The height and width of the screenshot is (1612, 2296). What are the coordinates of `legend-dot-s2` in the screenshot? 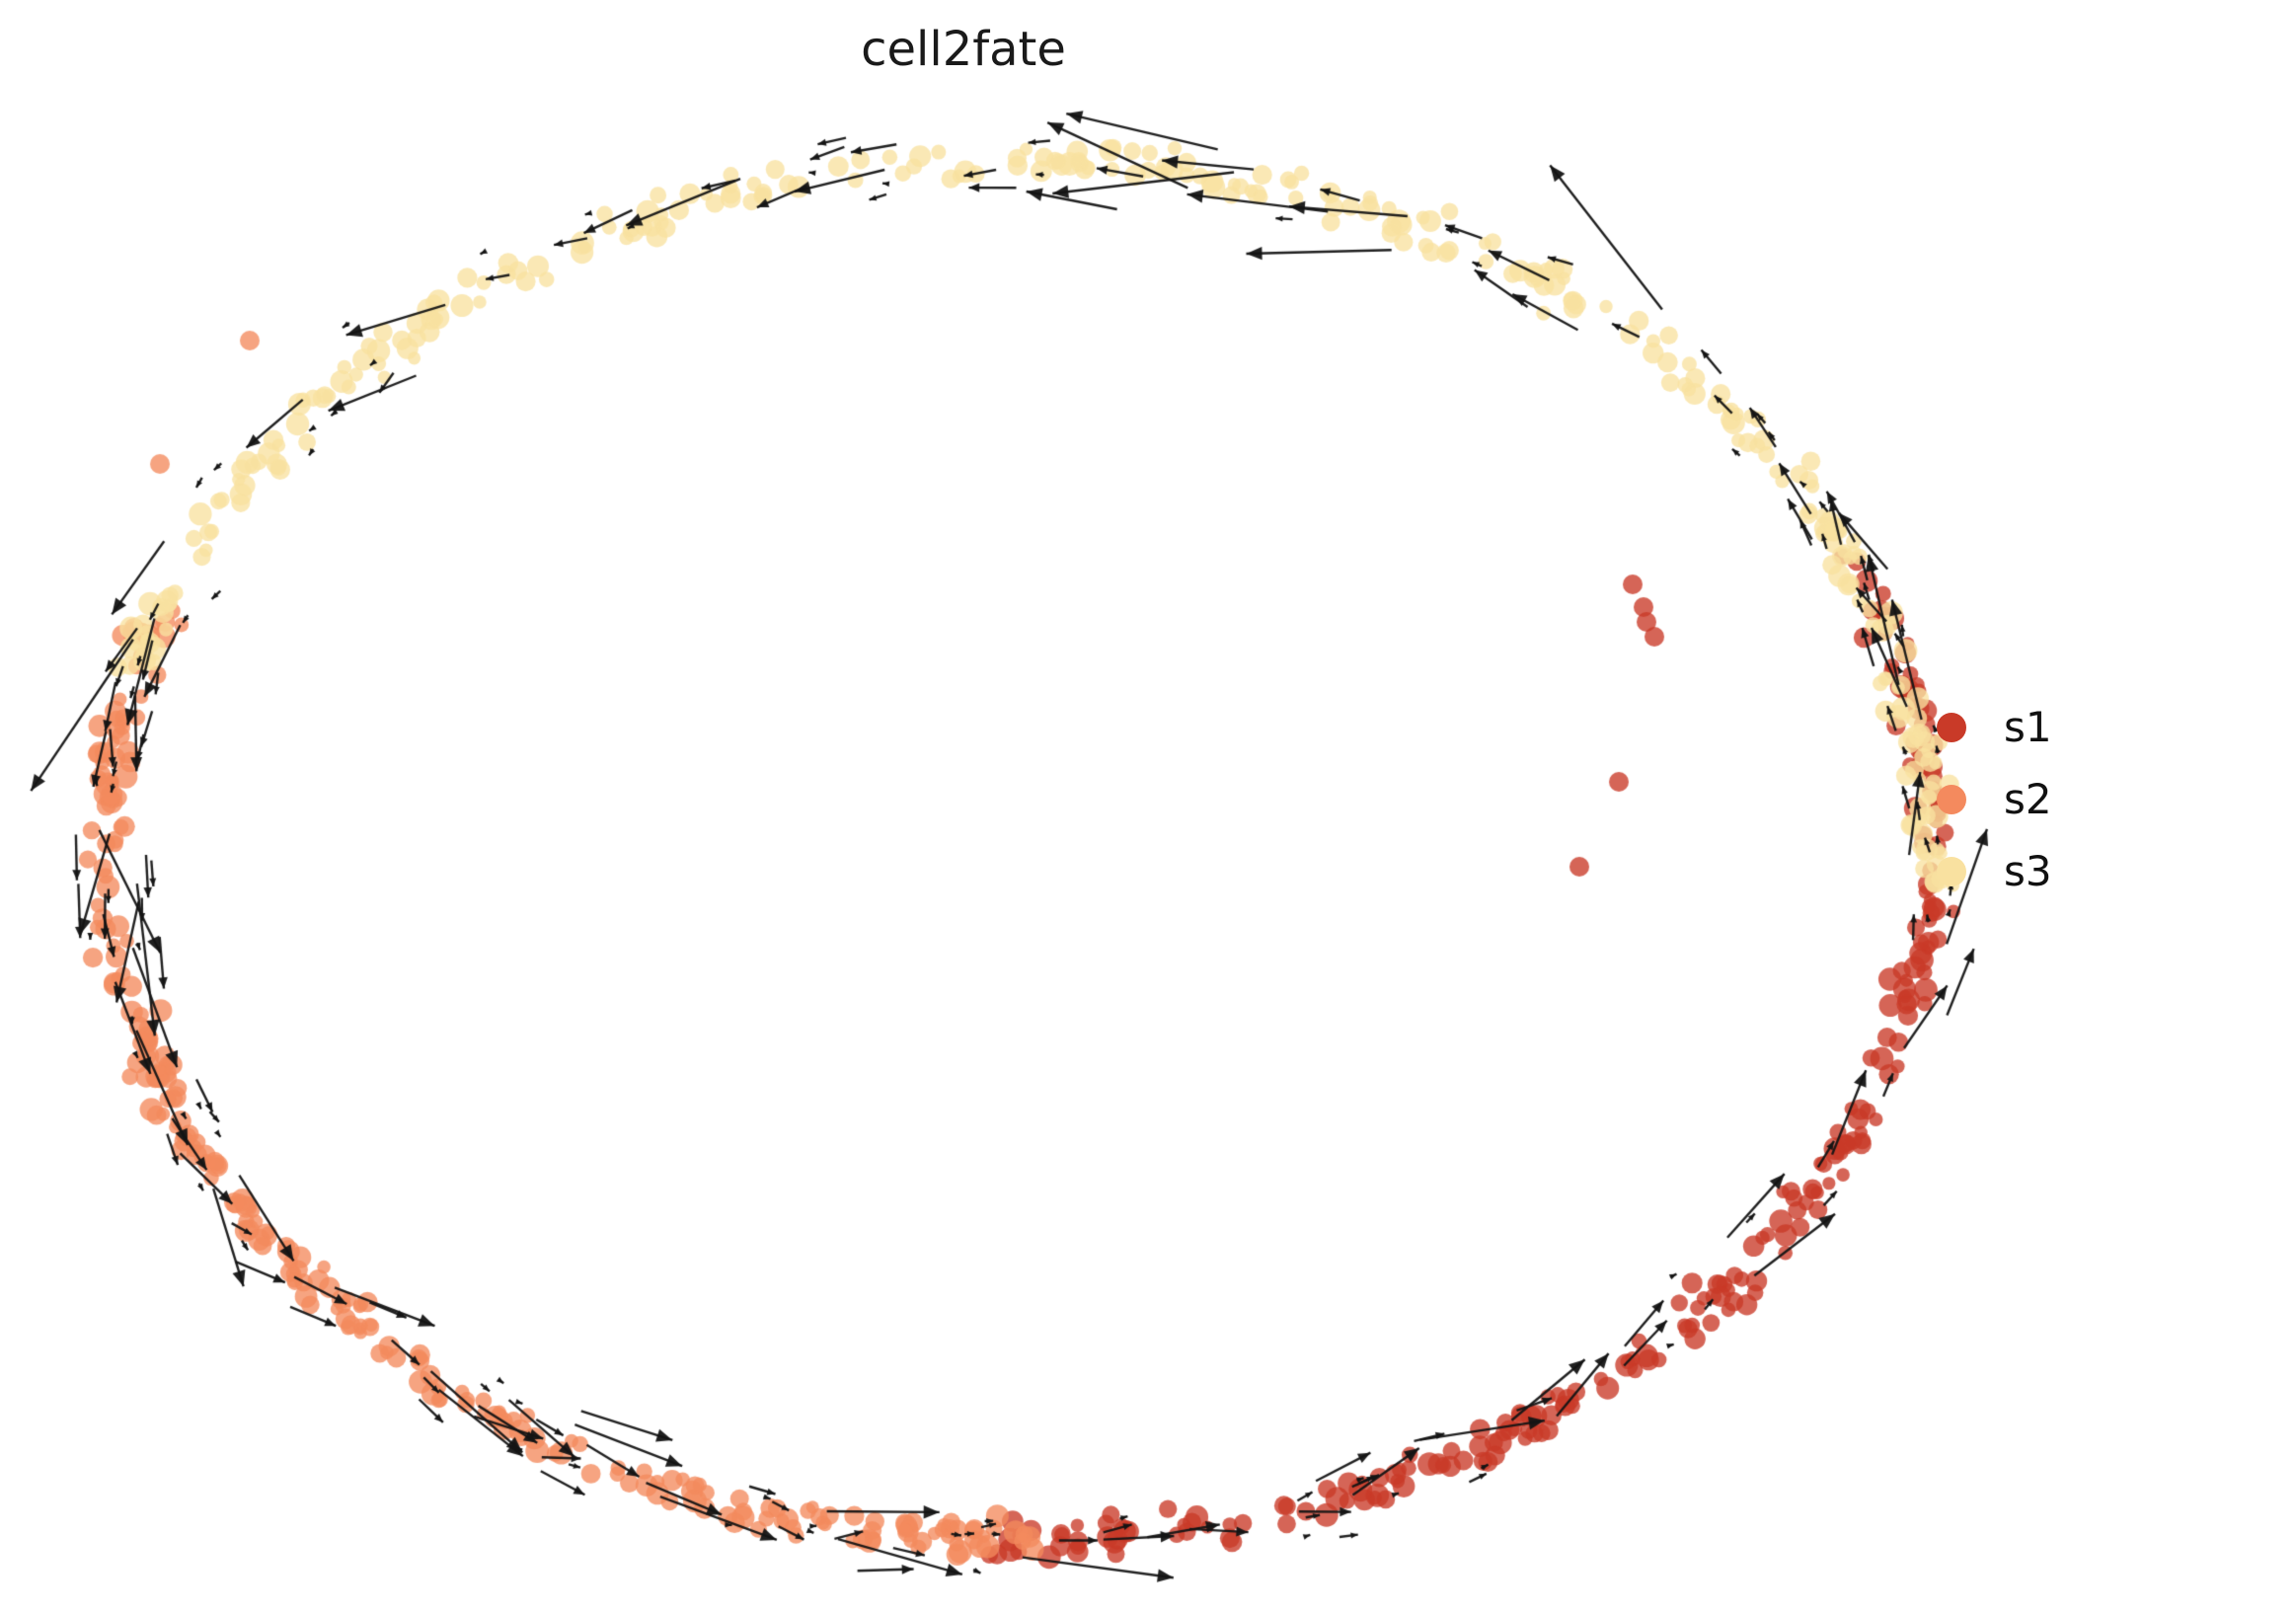 It's located at (1951, 799).